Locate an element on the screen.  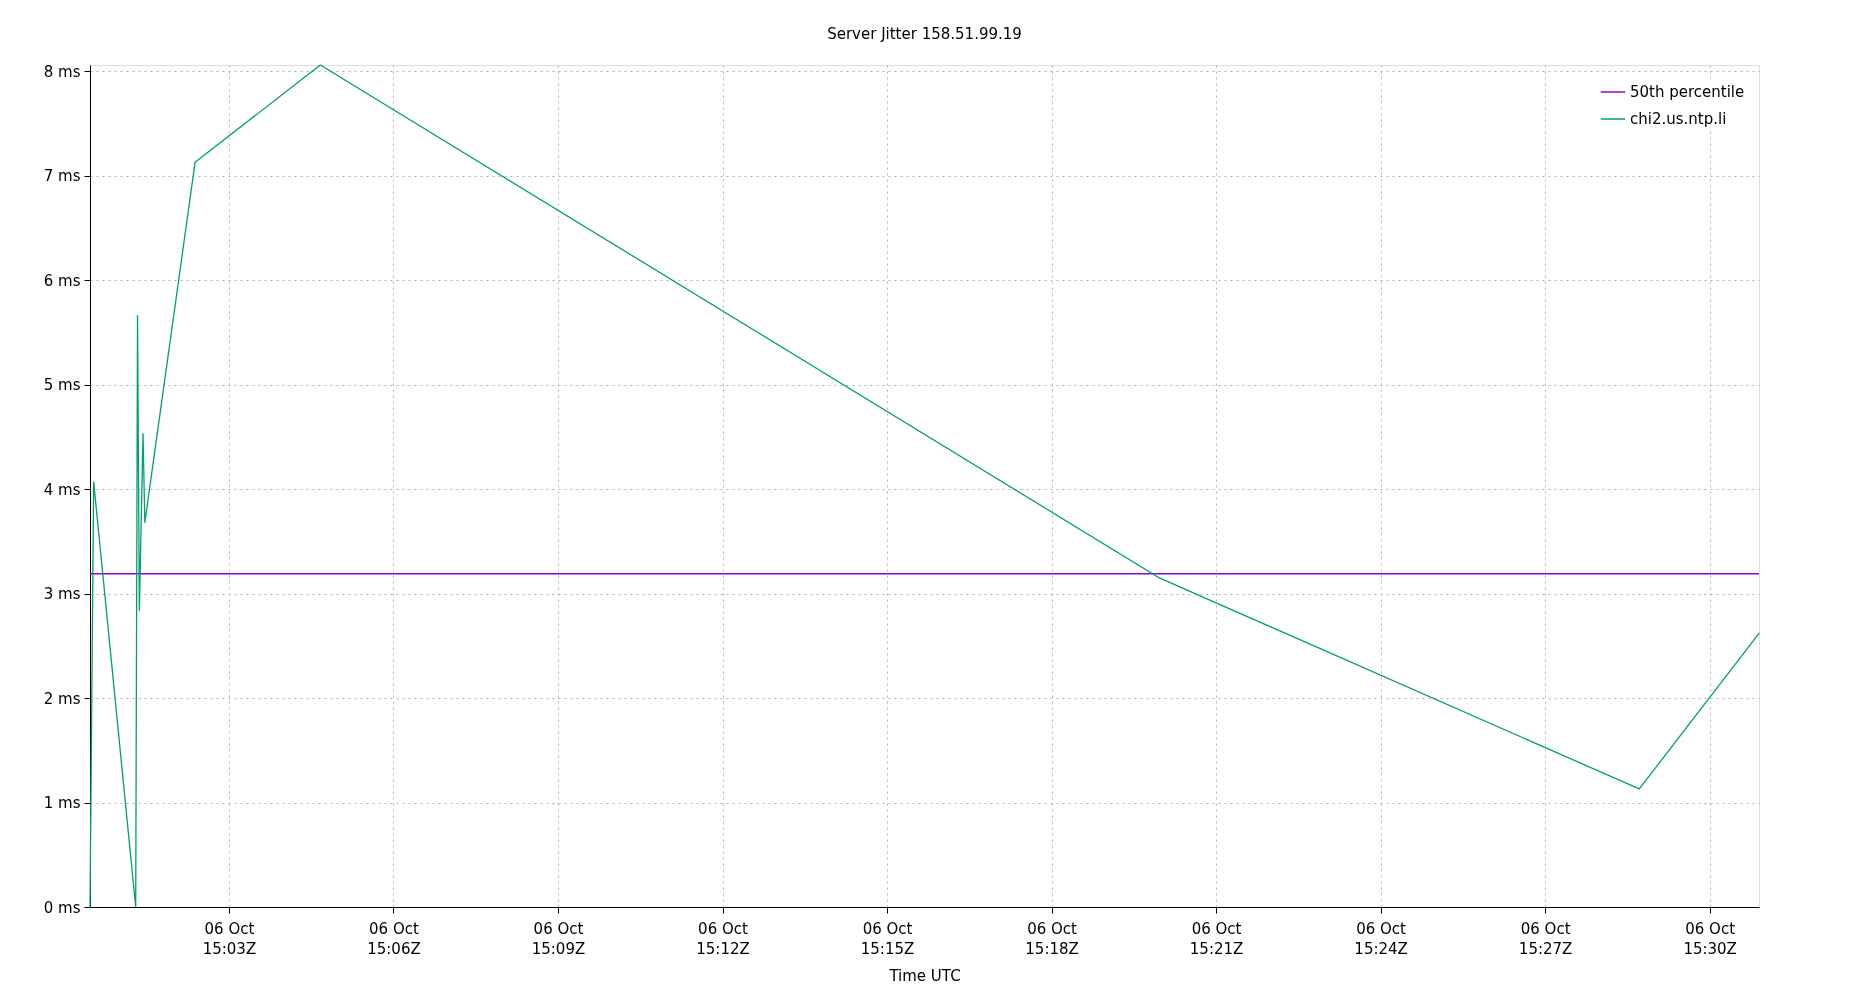
y-tick-label: 7 ms is located at coordinates (62, 176).